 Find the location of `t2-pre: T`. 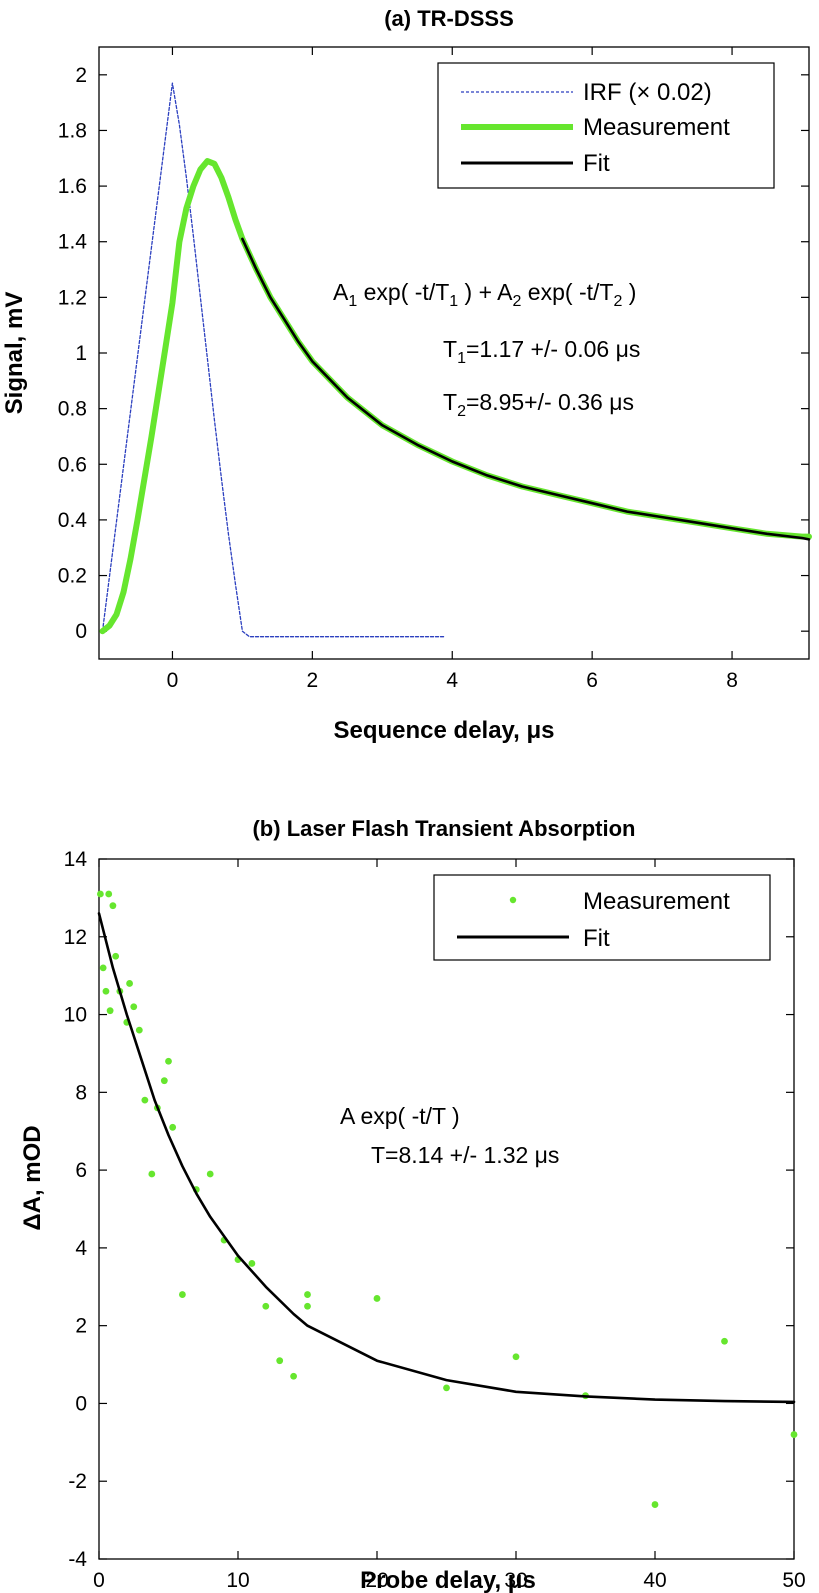

t2-pre: T is located at coordinates (450, 402).